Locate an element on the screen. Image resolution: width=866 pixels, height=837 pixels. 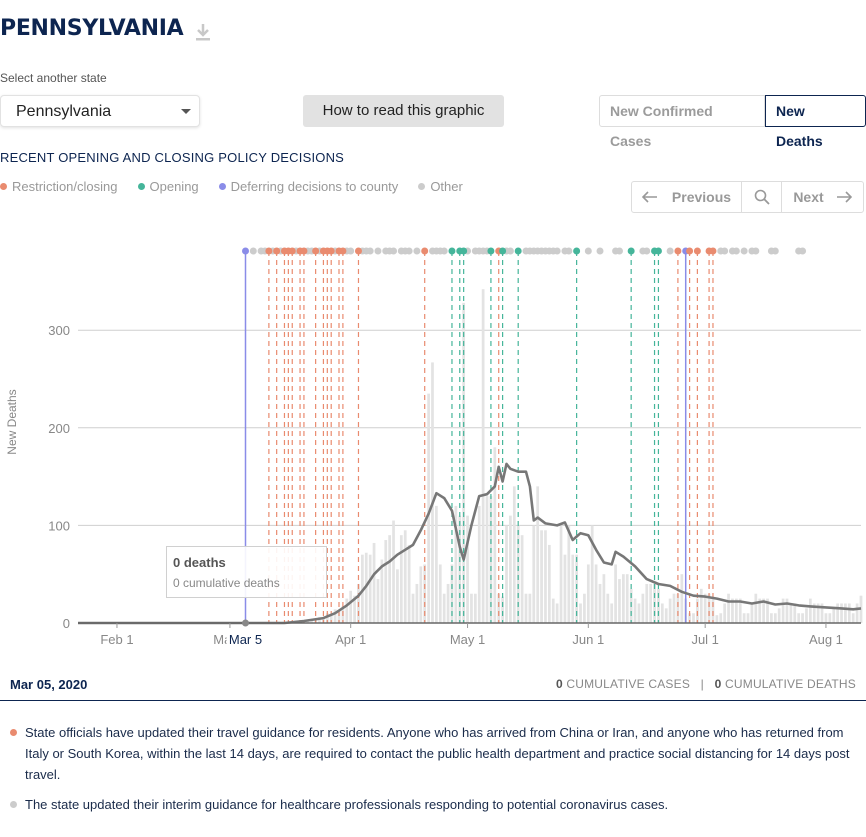
y-tick-label: 200 is located at coordinates (59, 428).